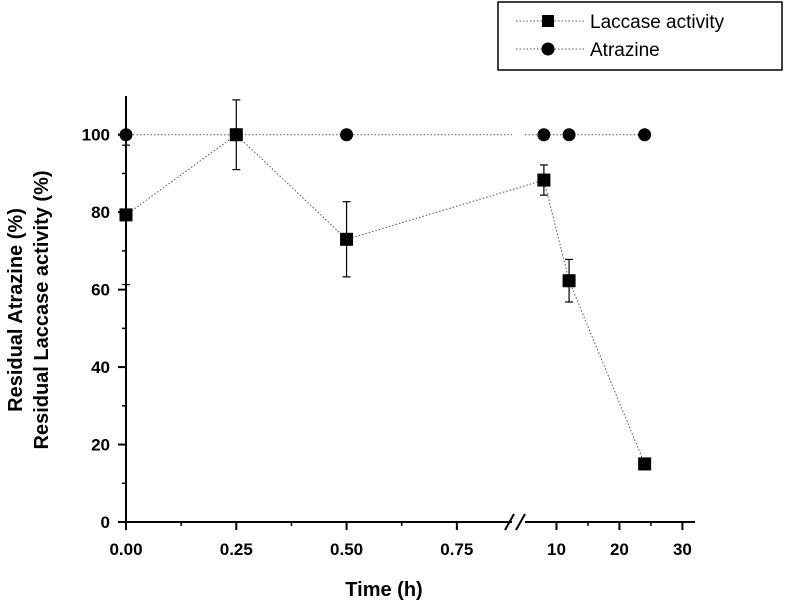 This screenshot has height=607, width=787. Describe the element at coordinates (42, 309) in the screenshot. I see `y-axis-title-line-2: Residual Laccase activity (%)` at that location.